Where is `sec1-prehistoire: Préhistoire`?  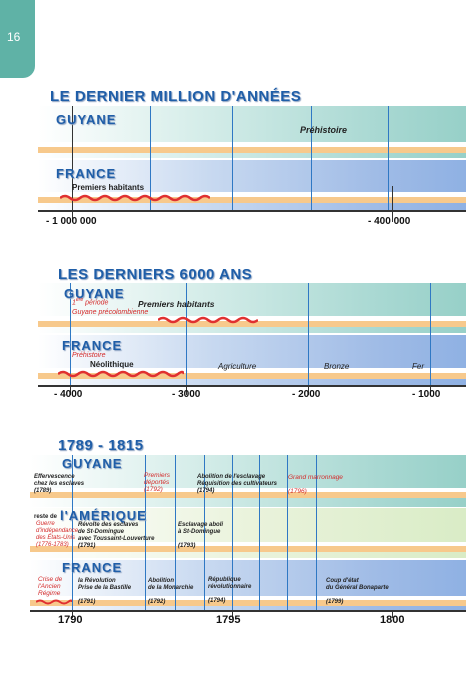
sec1-prehistoire: Préhistoire is located at coordinates (324, 130).